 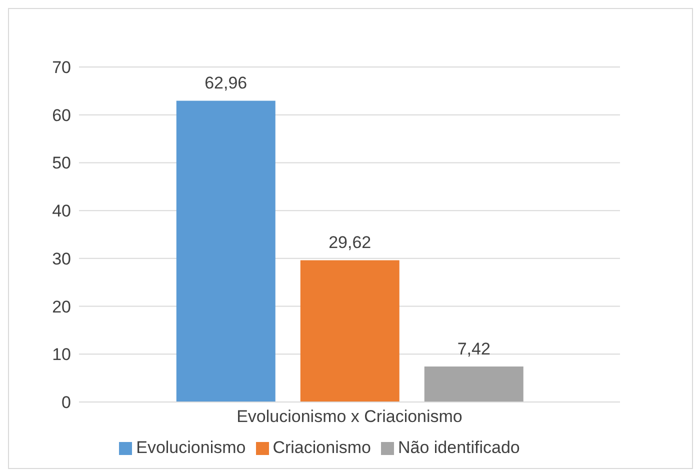 I want to click on y-tick-label: 0, so click(x=66, y=402).